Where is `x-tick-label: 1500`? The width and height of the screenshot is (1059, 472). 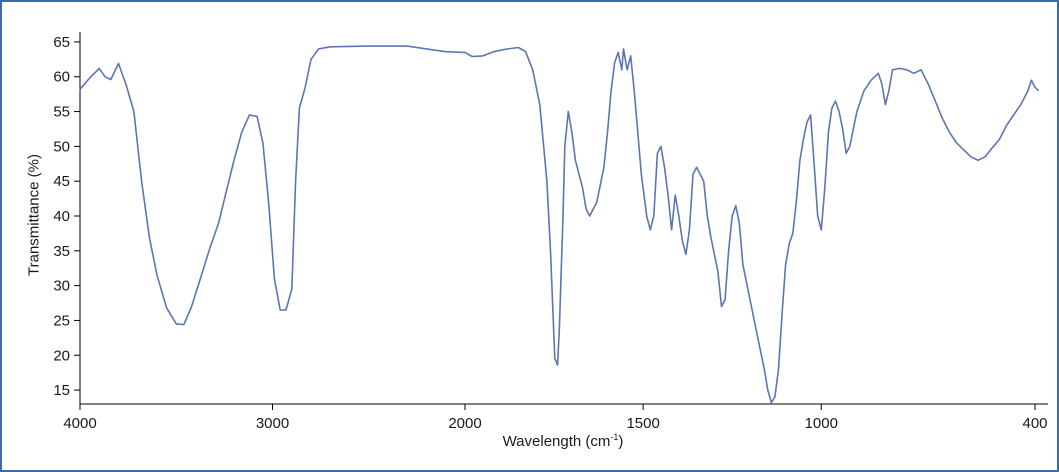
x-tick-label: 1500 is located at coordinates (642, 423).